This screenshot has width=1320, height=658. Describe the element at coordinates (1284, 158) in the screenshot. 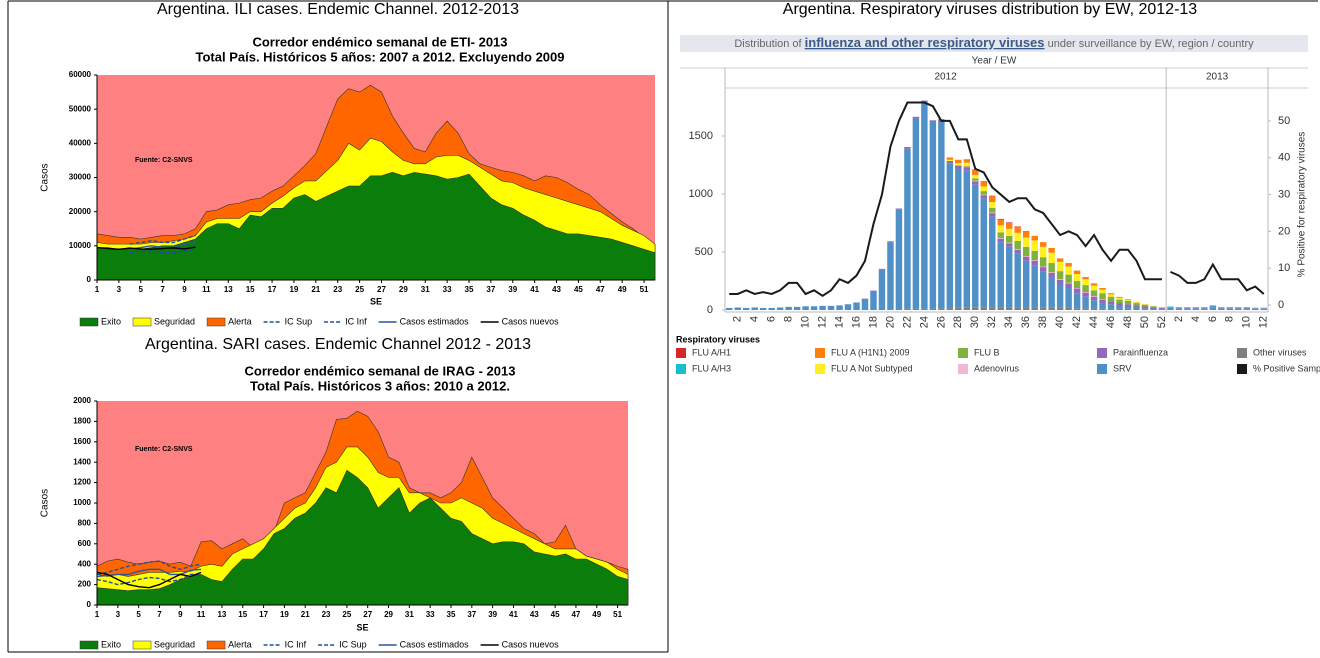

I see `y2-tick-label: 40` at that location.